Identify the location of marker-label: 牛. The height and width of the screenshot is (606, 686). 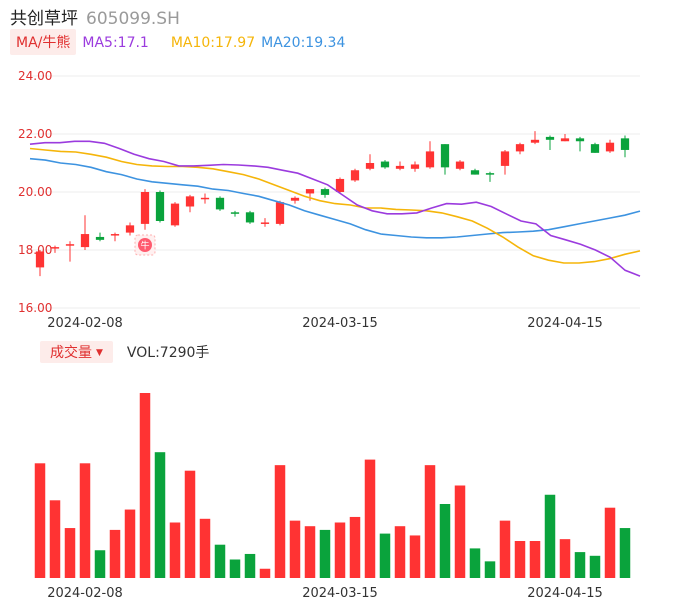
(144, 246).